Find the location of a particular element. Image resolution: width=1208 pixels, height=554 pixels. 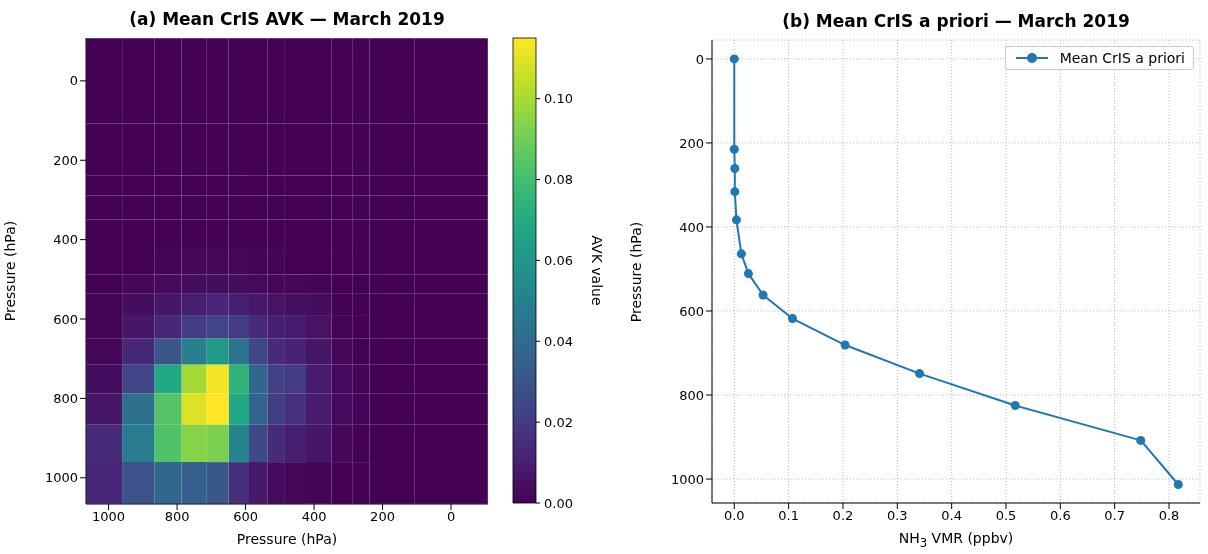

x-tick-label: 0.8 is located at coordinates (1169, 516).